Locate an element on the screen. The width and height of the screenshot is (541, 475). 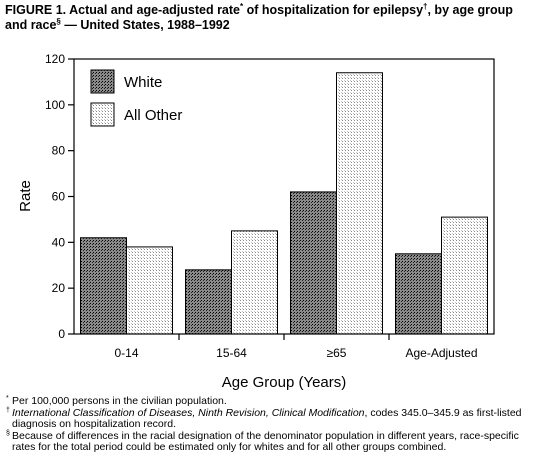
footnote-mark: § is located at coordinates (8, 433).